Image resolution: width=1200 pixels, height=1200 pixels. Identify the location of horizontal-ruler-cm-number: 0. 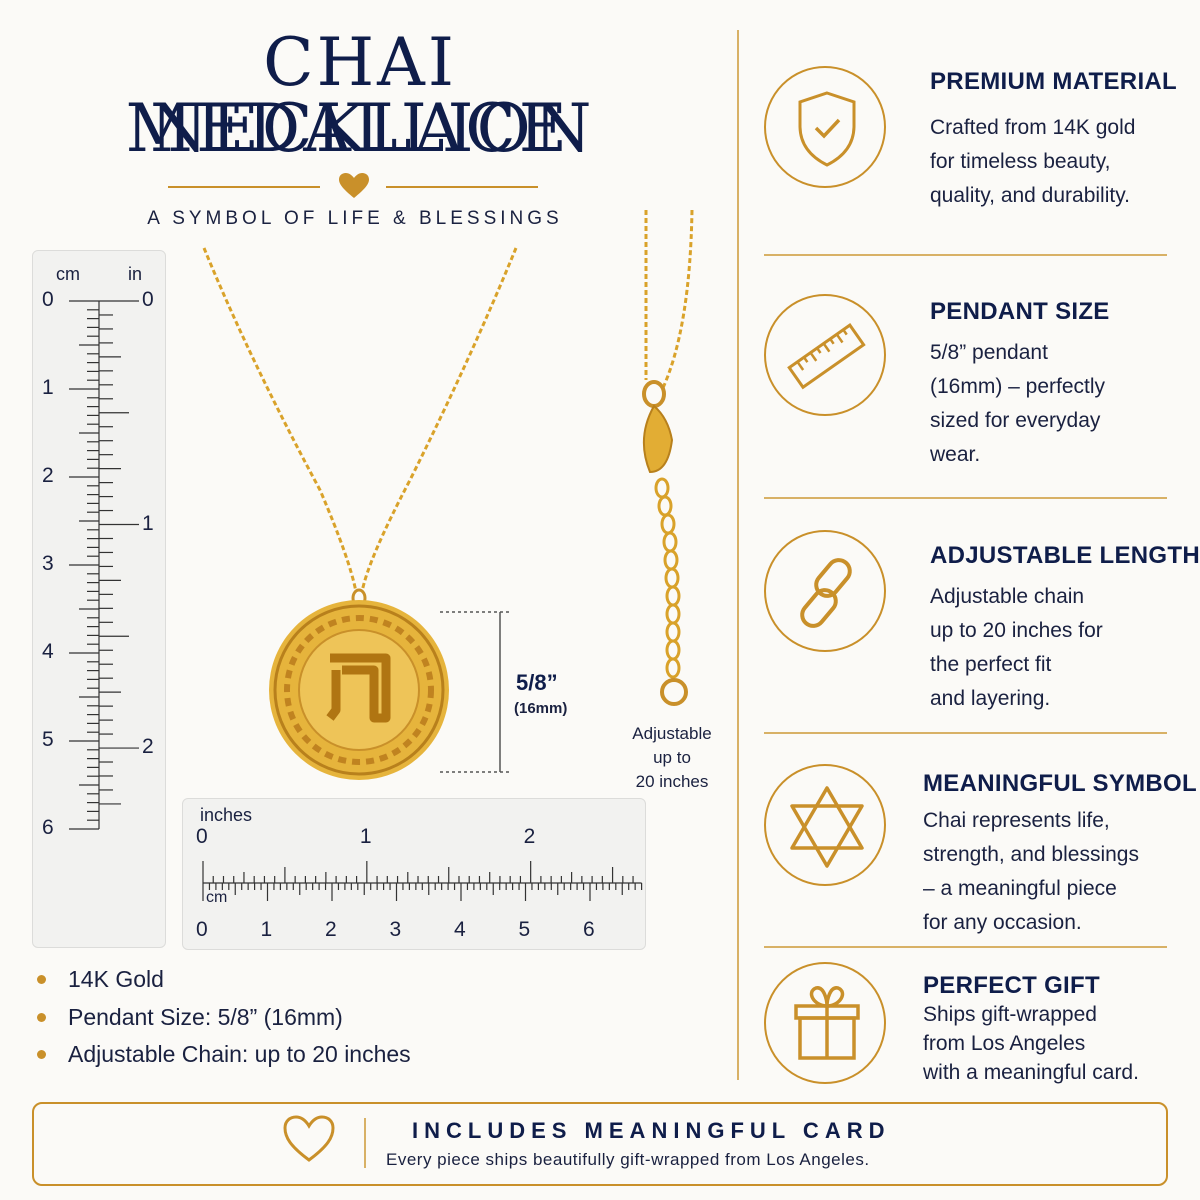
(202, 929).